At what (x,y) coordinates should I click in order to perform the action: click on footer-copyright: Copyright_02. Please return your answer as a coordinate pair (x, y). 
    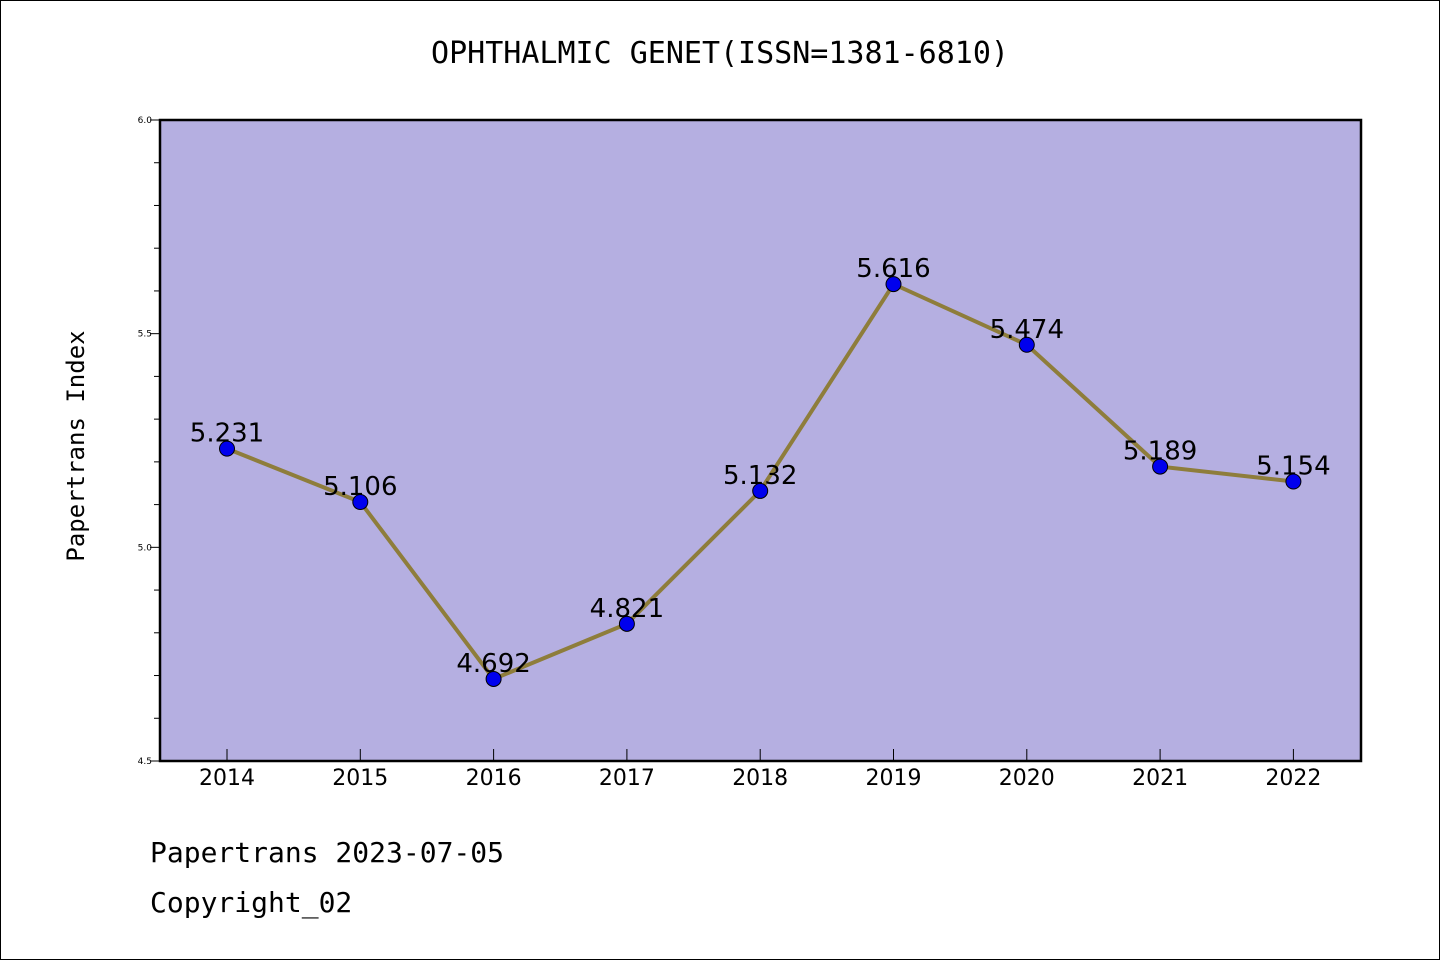
    Looking at the image, I should click on (251, 902).